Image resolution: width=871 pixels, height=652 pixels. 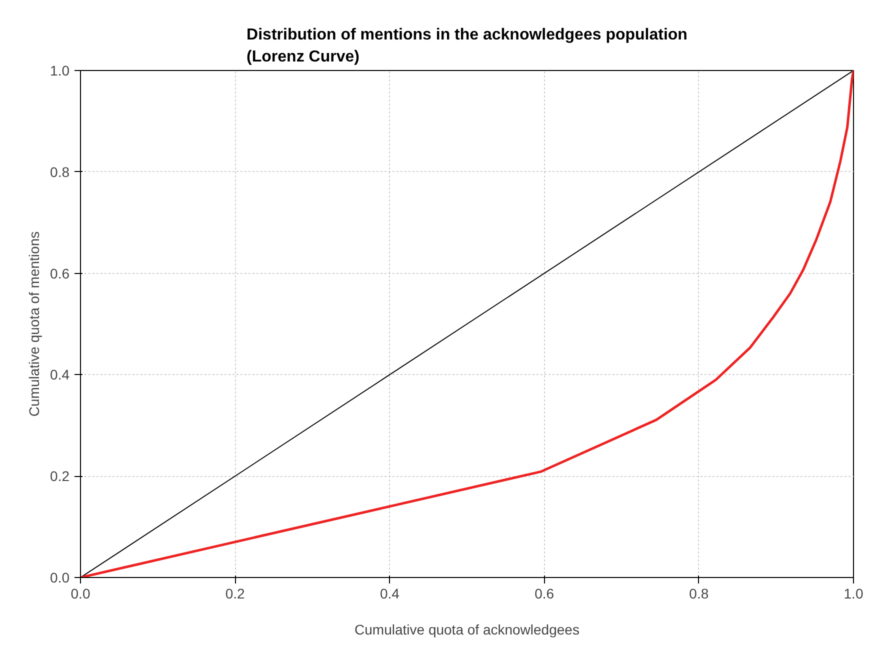 What do you see at coordinates (34, 324) in the screenshot?
I see `y-axis-title: Cumulative quota of mentions` at bounding box center [34, 324].